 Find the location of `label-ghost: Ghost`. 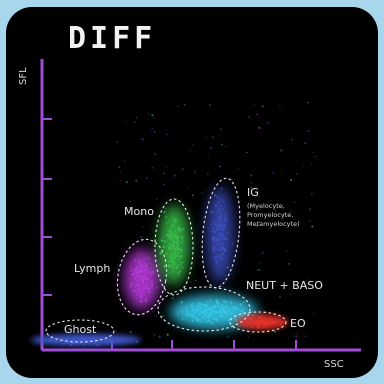

label-ghost: Ghost is located at coordinates (80, 329).